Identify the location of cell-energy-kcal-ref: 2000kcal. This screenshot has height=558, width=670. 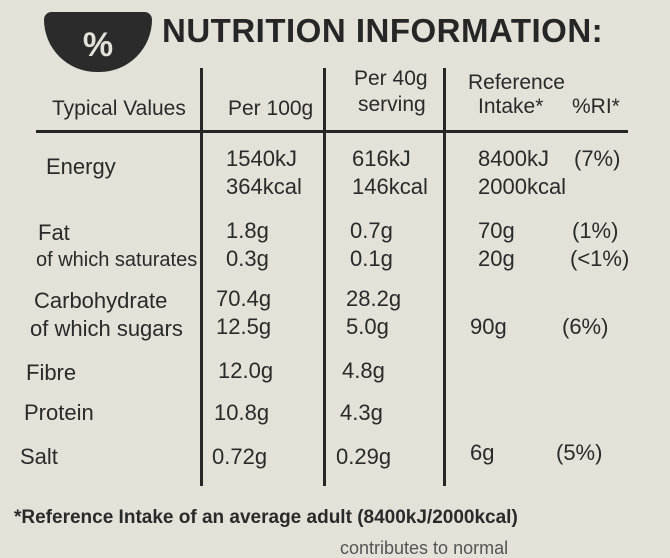
(522, 186).